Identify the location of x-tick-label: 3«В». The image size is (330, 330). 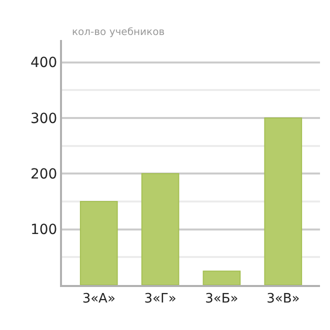
(283, 299).